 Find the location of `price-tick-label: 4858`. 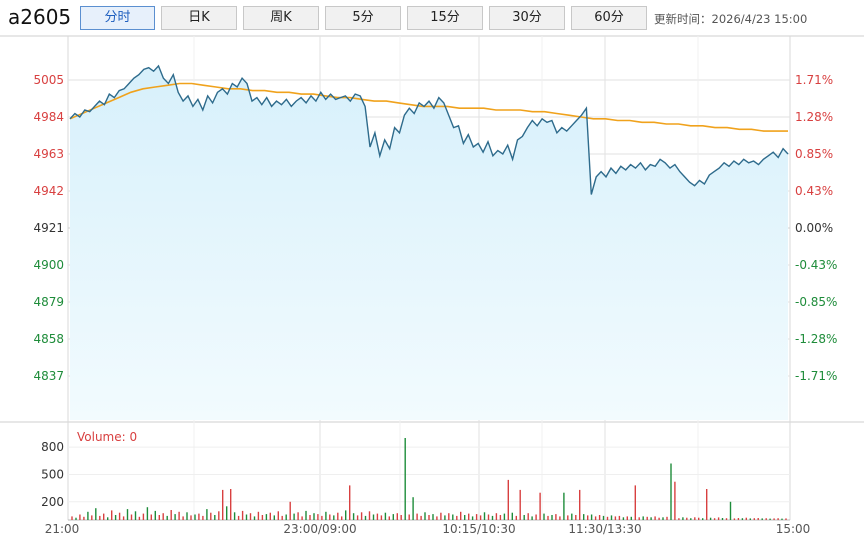

price-tick-label: 4858 is located at coordinates (48, 339).